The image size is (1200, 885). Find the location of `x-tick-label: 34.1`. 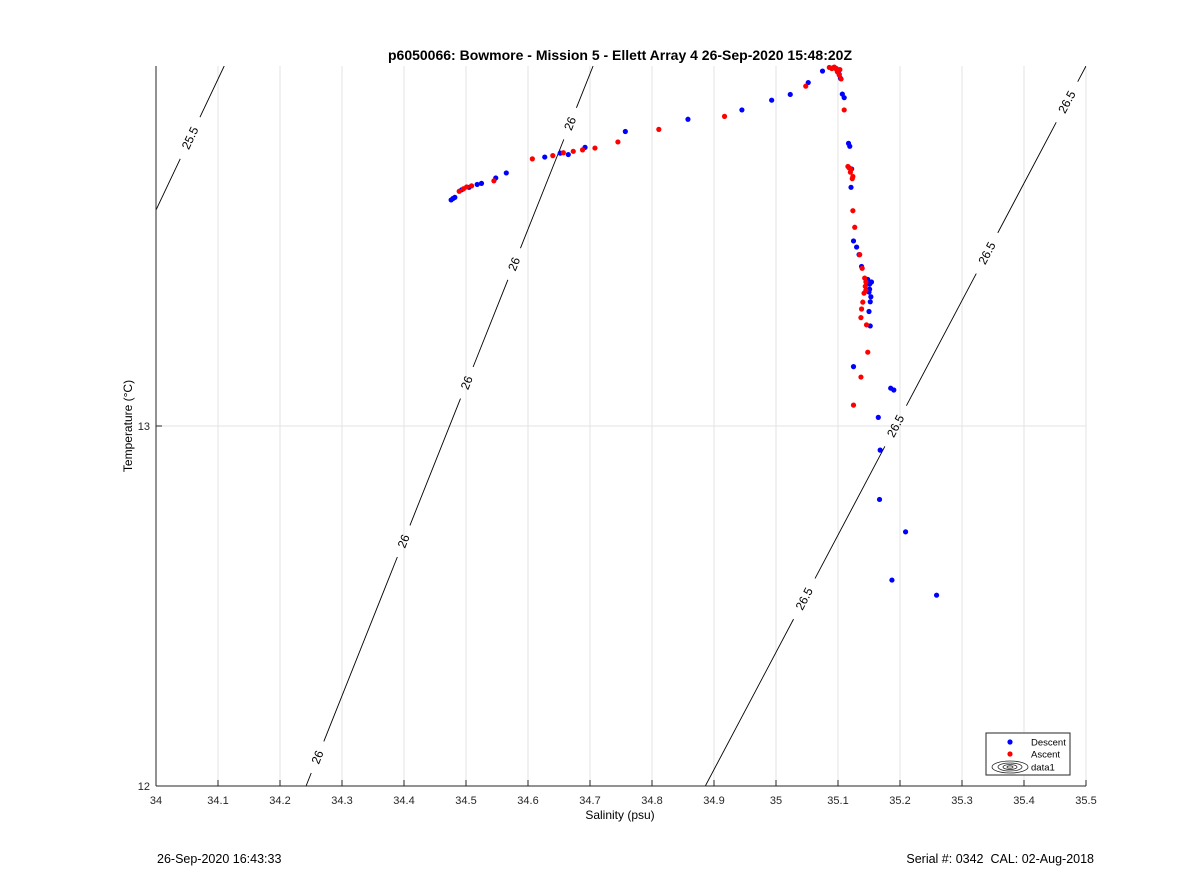

x-tick-label: 34.1 is located at coordinates (217, 801).